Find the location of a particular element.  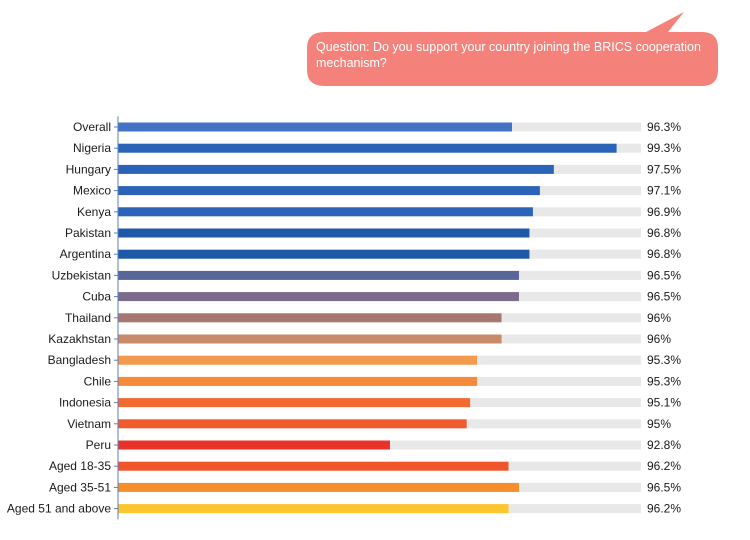

value-label: 97.1% is located at coordinates (664, 191).